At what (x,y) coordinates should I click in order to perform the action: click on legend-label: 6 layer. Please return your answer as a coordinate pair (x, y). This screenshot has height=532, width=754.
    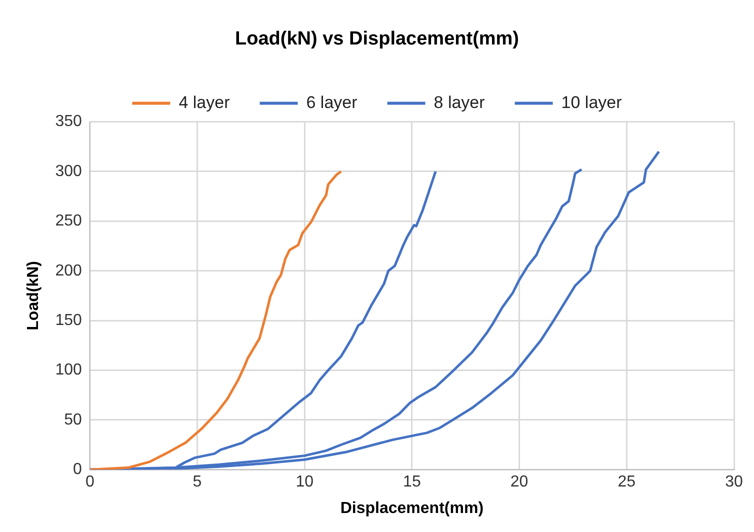
    Looking at the image, I should click on (332, 102).